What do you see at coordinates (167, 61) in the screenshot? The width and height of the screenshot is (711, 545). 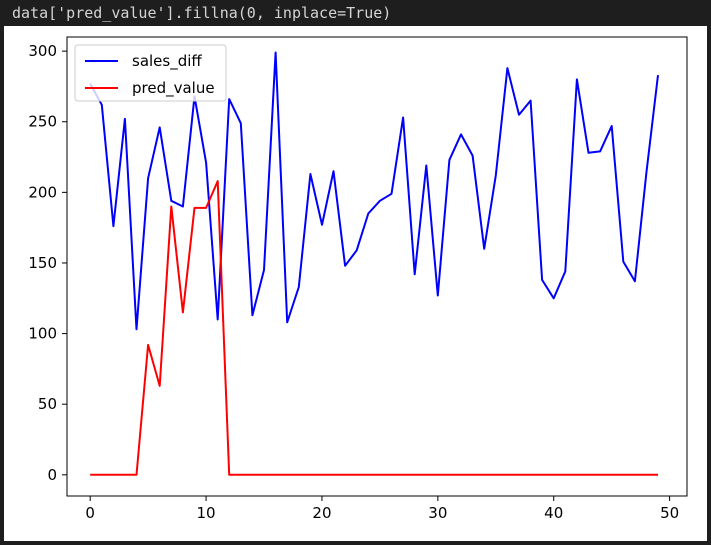 I see `legend-label-sales-diff: sales_diff` at bounding box center [167, 61].